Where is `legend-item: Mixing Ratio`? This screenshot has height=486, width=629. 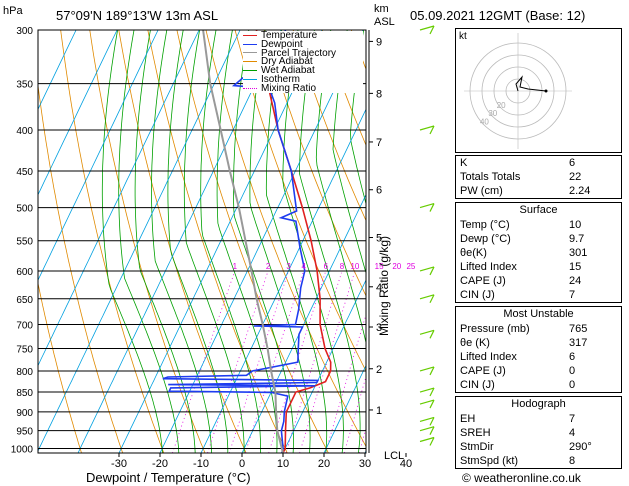
legend-item: Mixing Ratio is located at coordinates (303, 88).